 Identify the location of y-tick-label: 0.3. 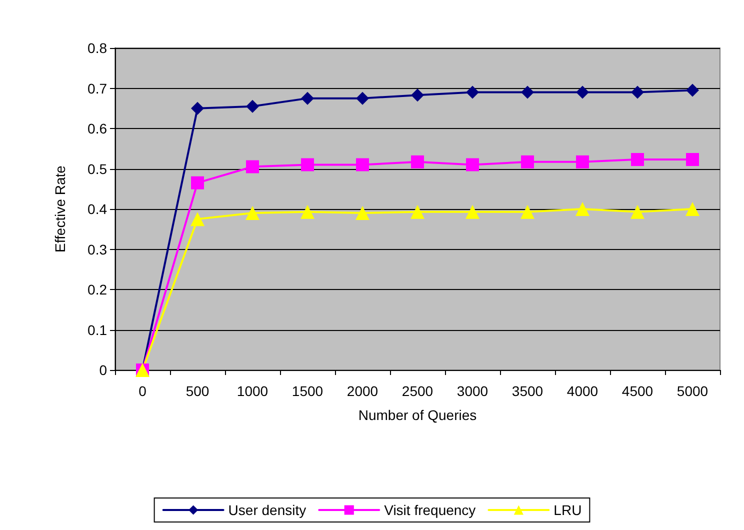
(98, 249).